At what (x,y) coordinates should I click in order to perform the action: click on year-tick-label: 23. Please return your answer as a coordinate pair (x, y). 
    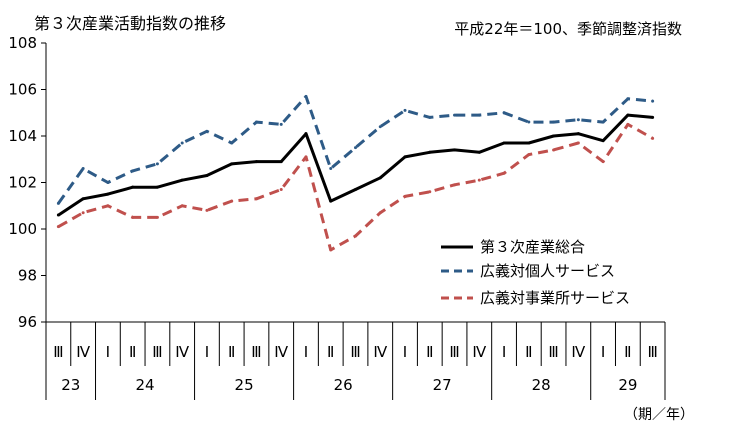
    Looking at the image, I should click on (70, 385).